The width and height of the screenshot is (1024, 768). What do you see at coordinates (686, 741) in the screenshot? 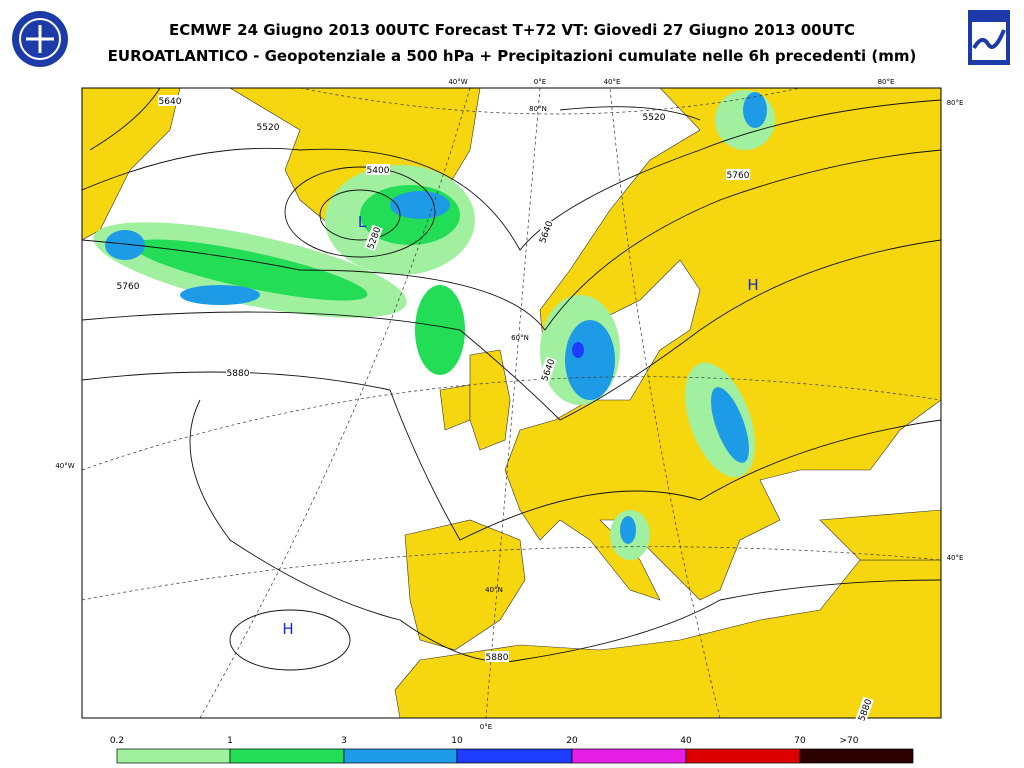
I see `legend-label: 40` at bounding box center [686, 741].